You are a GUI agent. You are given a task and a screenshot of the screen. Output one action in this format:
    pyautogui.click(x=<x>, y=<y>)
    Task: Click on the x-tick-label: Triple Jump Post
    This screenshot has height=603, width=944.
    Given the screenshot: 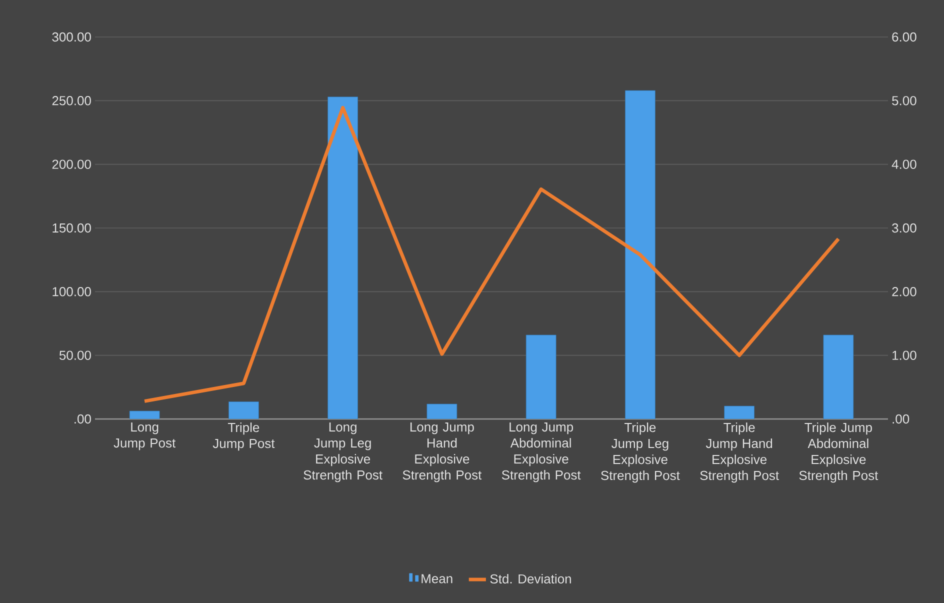 What is the action you would take?
    pyautogui.click(x=243, y=436)
    